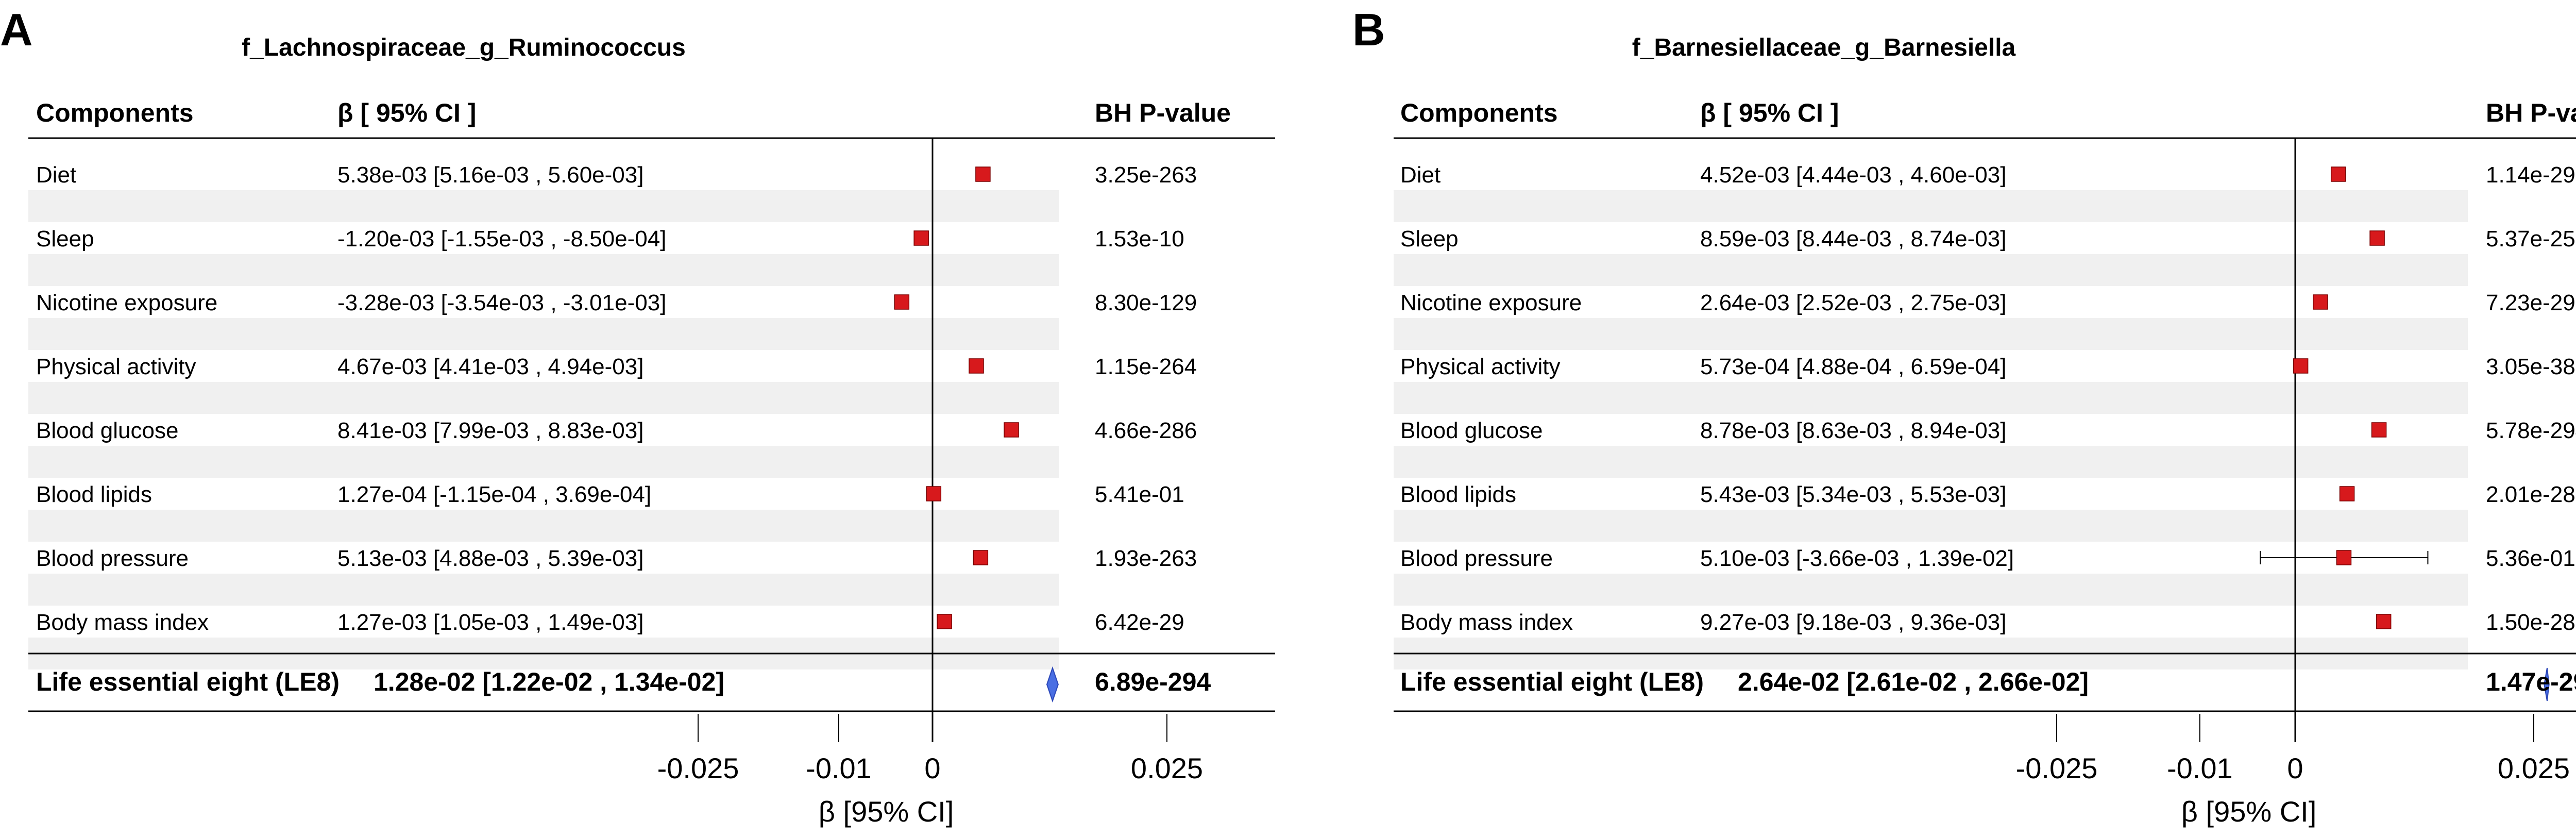 Image resolution: width=2576 pixels, height=837 pixels. Describe the element at coordinates (1146, 430) in the screenshot. I see `row-p-value: 4.66e-286` at that location.